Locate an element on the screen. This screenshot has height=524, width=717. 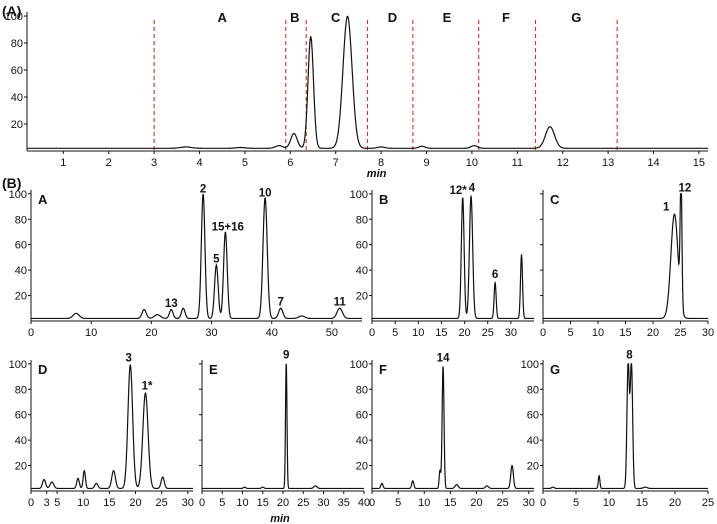
x-tick-label: 11 is located at coordinates (517, 163).